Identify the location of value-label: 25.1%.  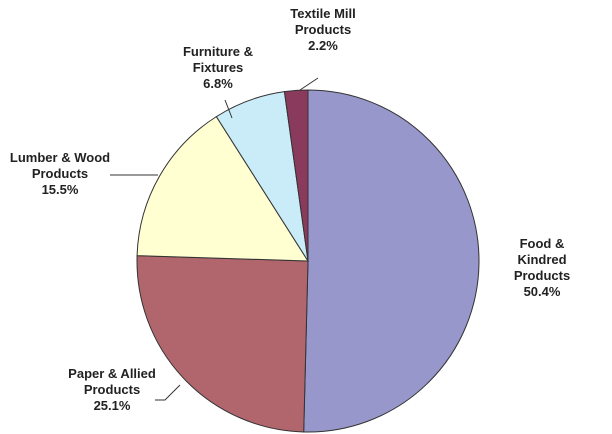
(112, 405).